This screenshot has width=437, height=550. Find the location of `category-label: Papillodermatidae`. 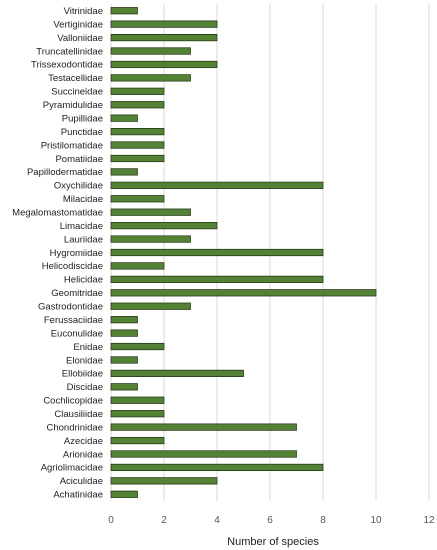

category-label: Papillodermatidae is located at coordinates (65, 172).